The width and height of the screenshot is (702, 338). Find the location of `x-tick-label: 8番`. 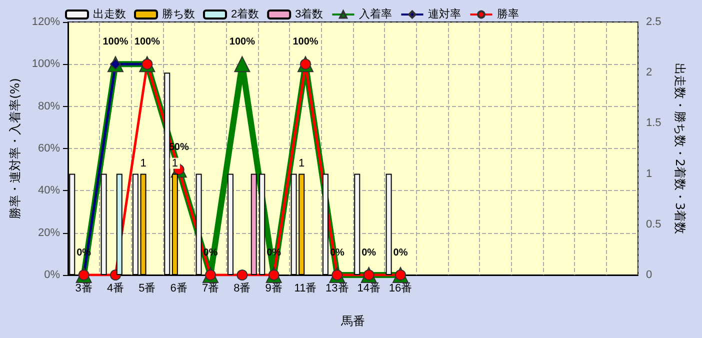

x-tick-label: 8番 is located at coordinates (242, 288).